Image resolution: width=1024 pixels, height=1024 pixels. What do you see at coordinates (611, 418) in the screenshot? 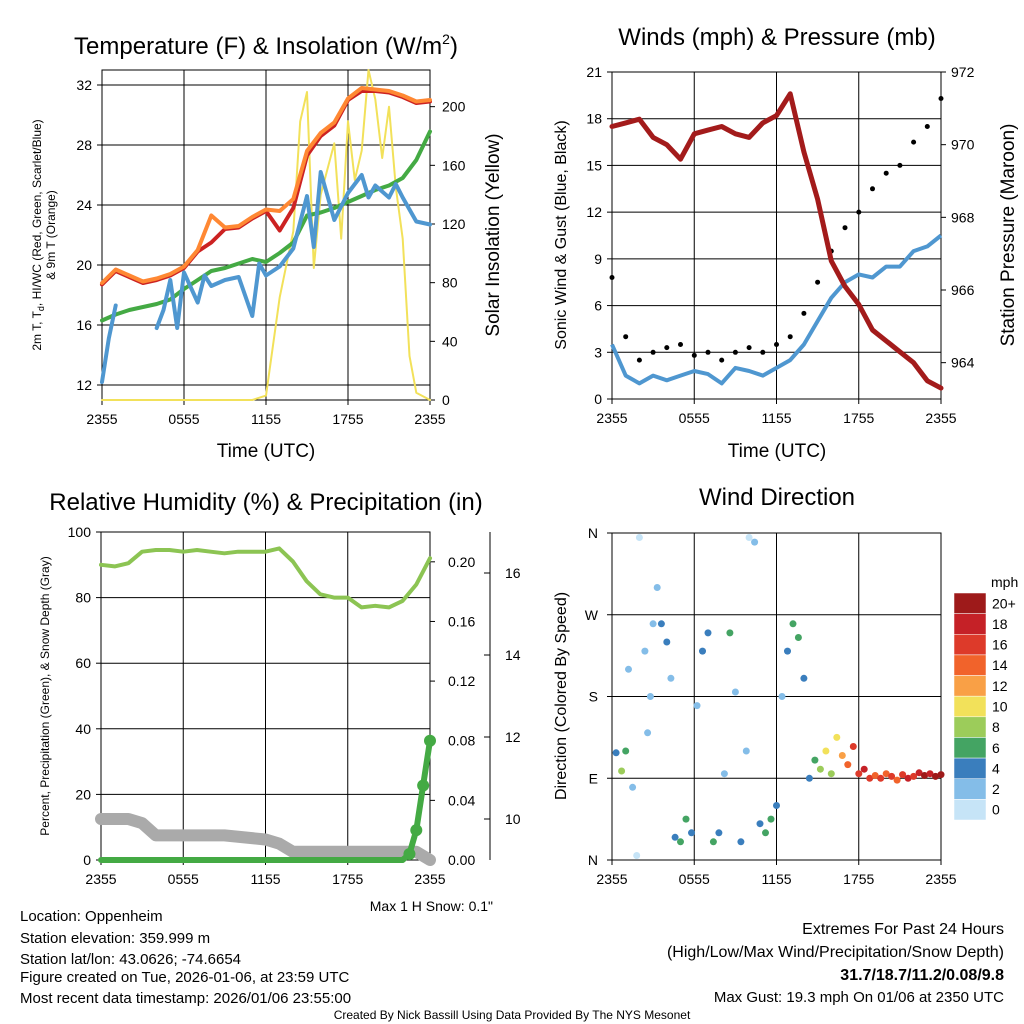
I see `winds-xtick-label: 2355` at bounding box center [611, 418].